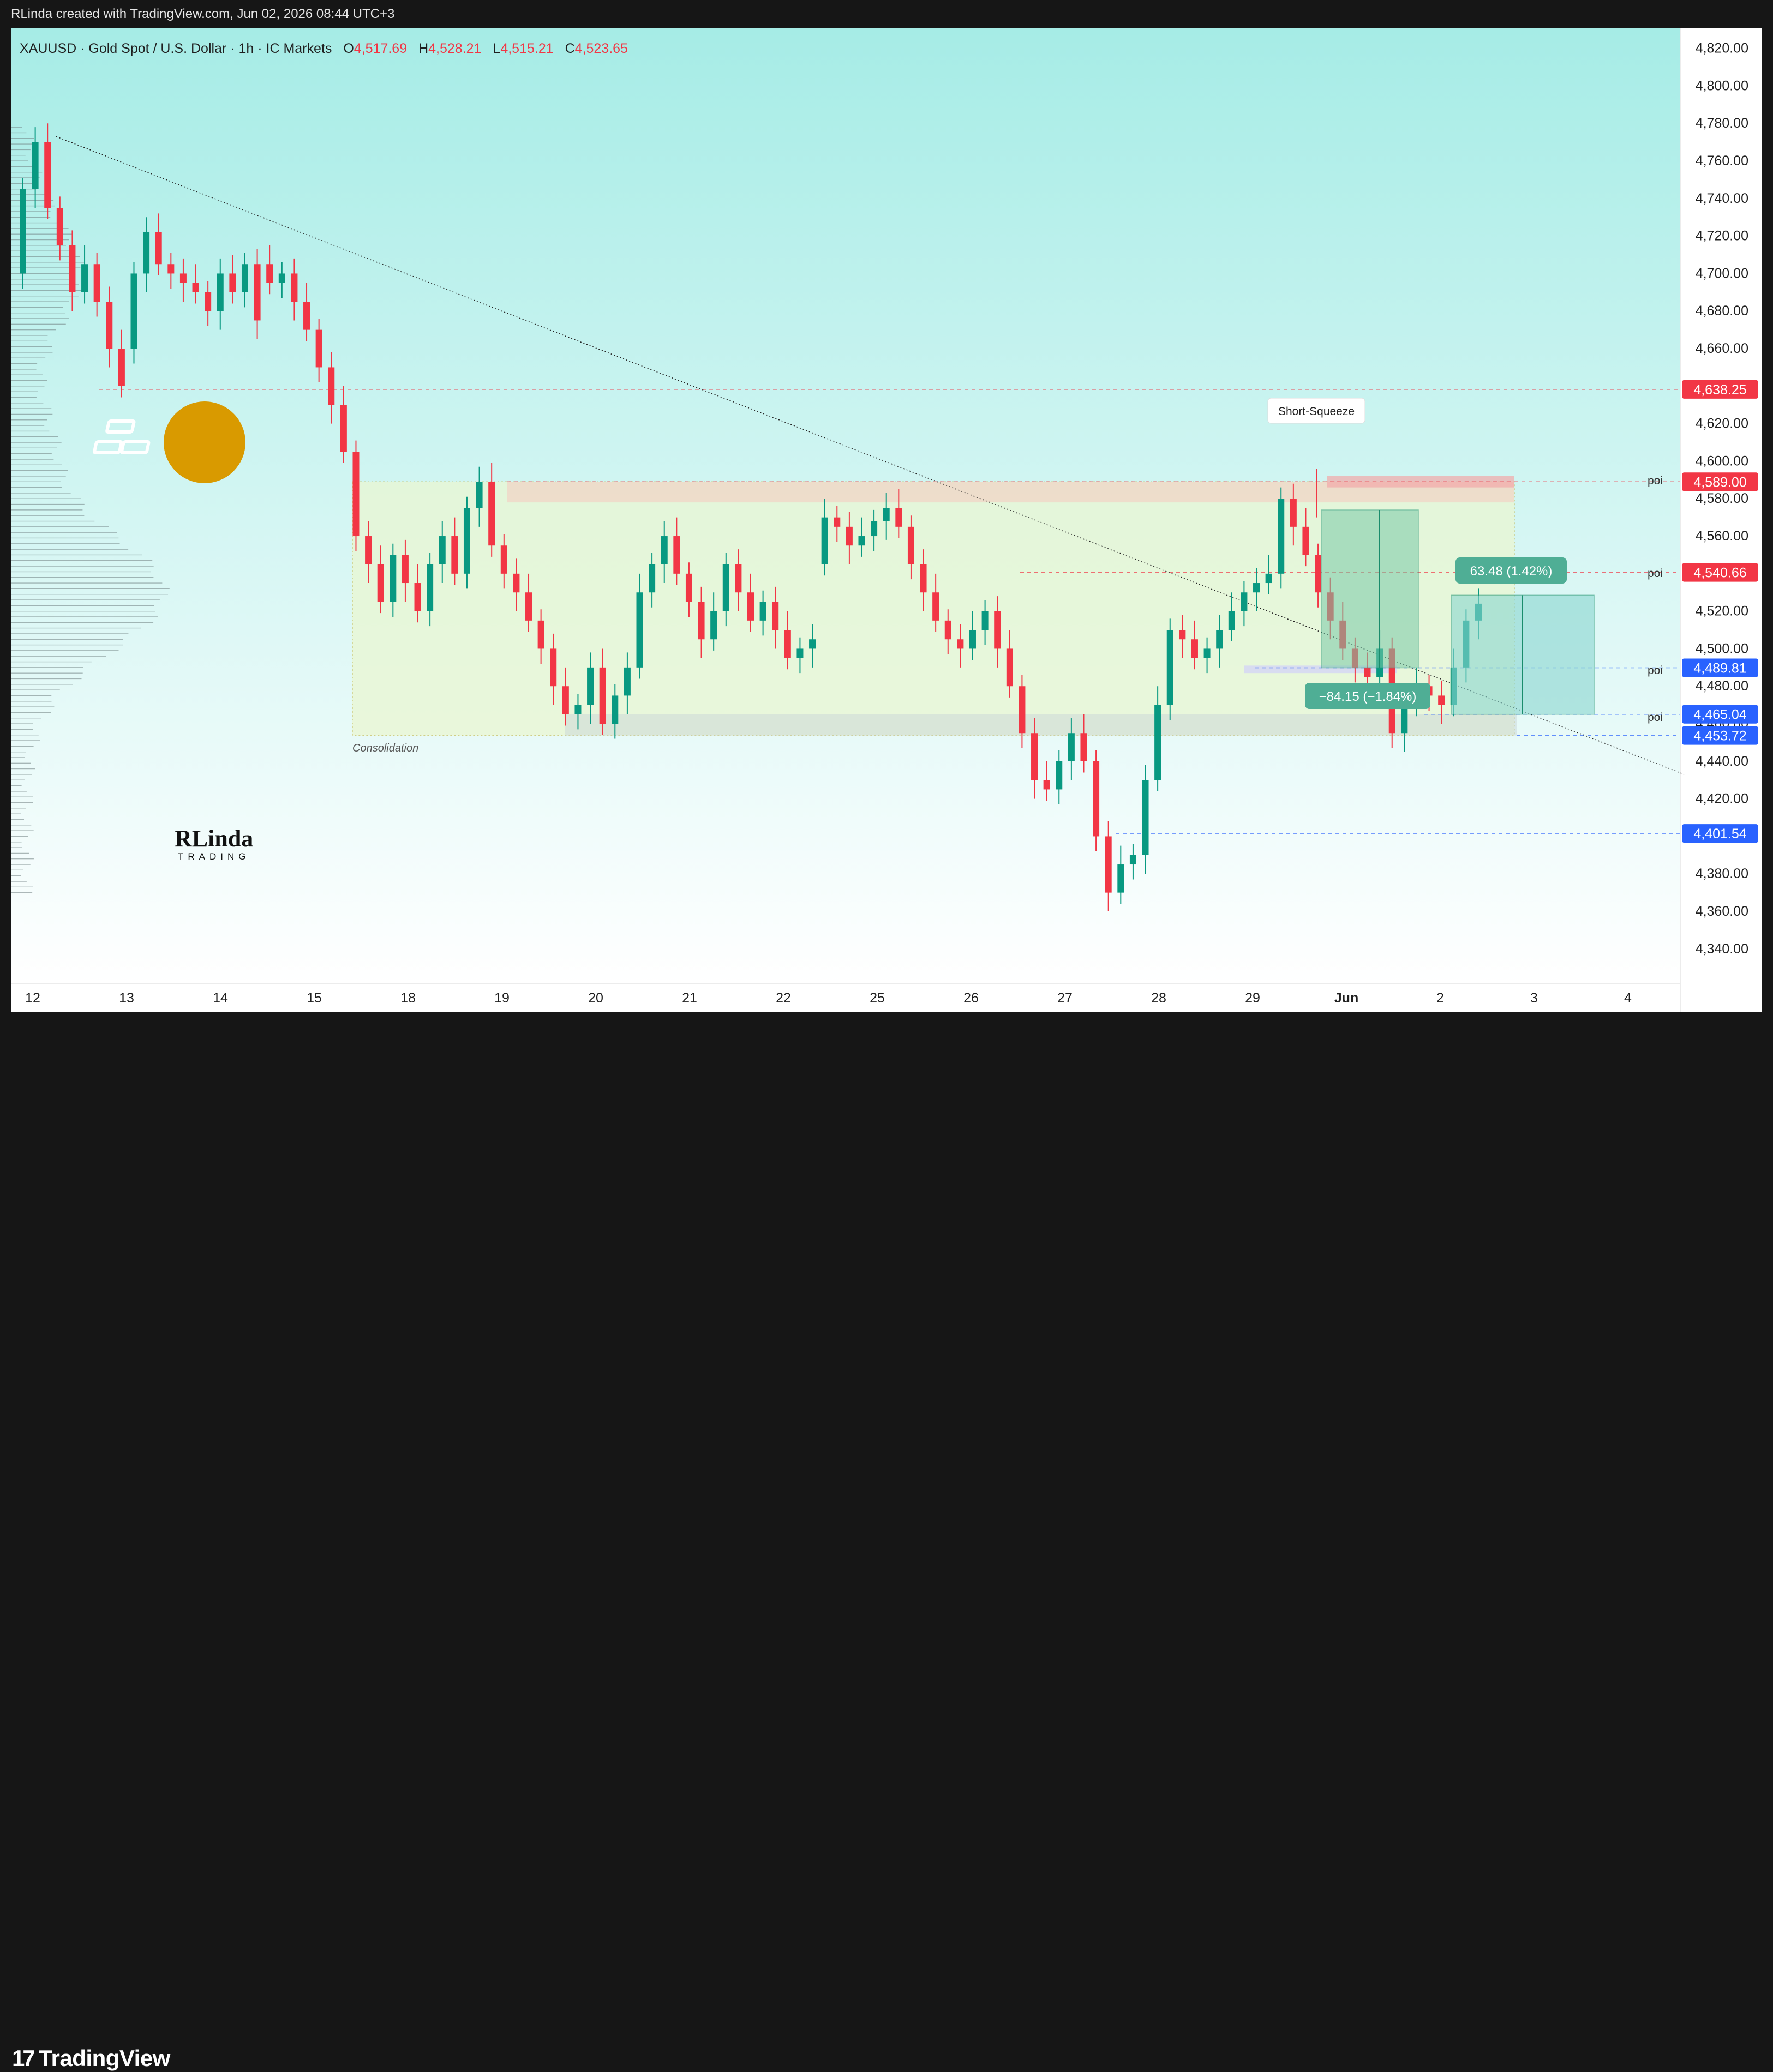 The image size is (1773, 2072). I want to click on y-tick-label: 4,820.00, so click(1722, 48).